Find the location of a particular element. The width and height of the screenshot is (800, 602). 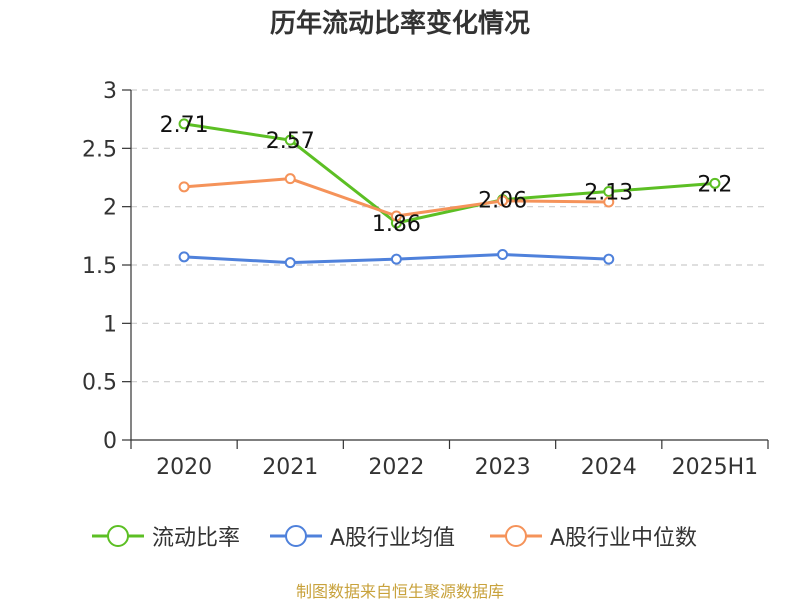

x-tick-label: 2020 is located at coordinates (184, 467).